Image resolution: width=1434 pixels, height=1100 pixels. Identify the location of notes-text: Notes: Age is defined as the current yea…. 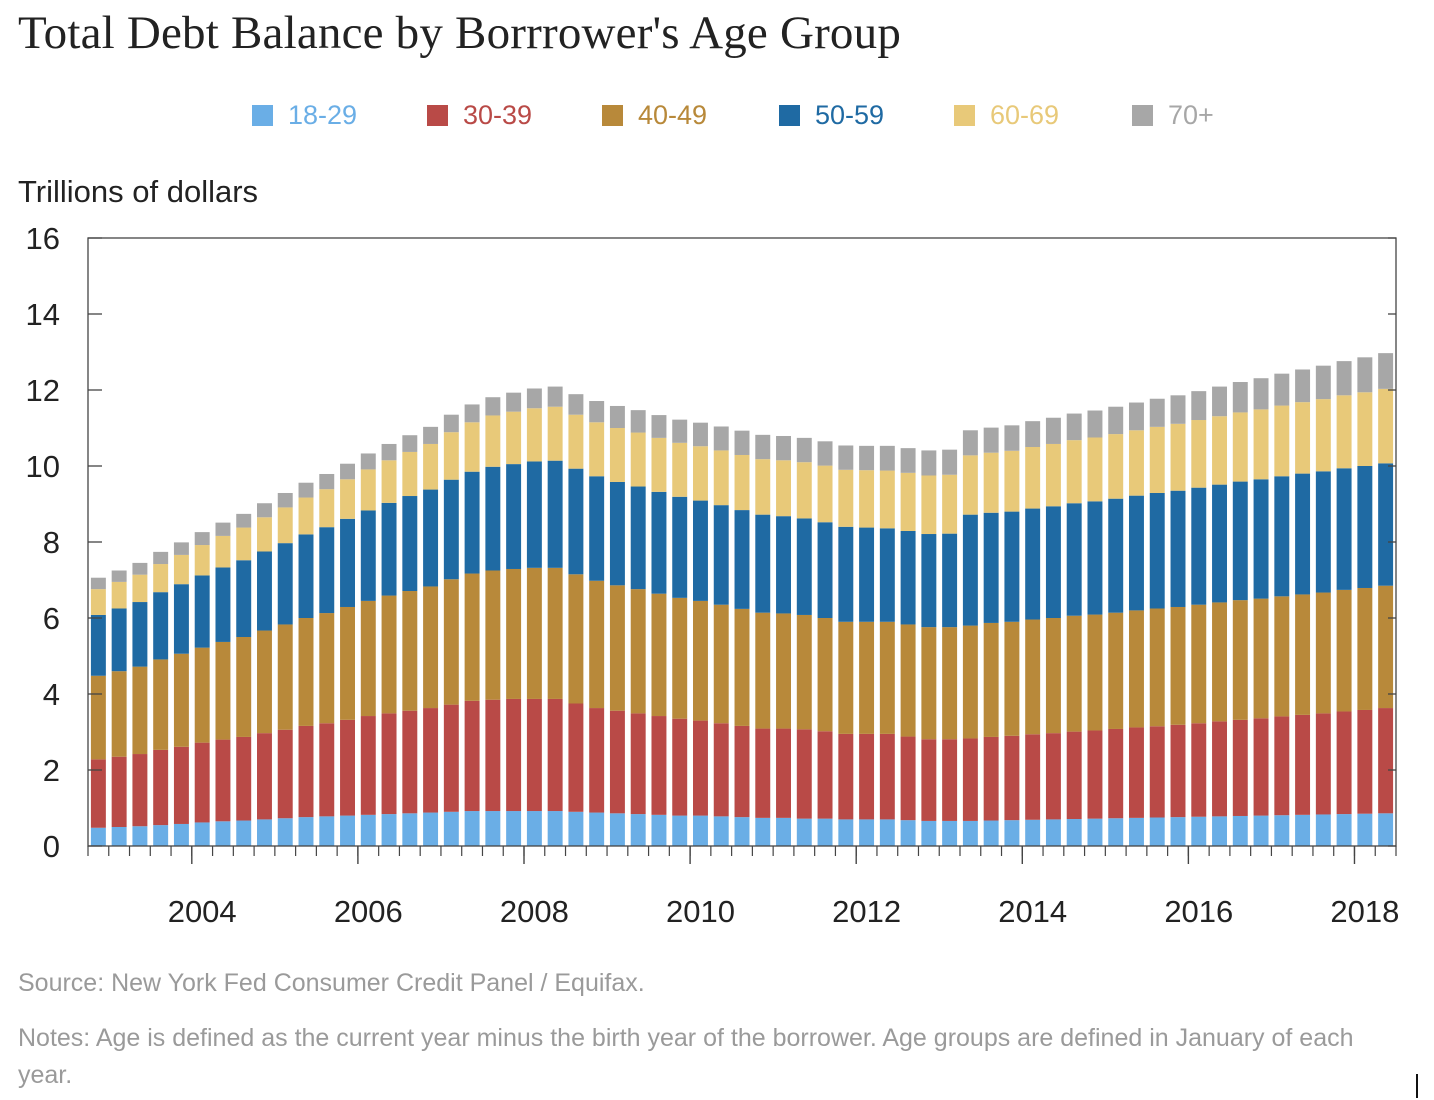
(686, 1056).